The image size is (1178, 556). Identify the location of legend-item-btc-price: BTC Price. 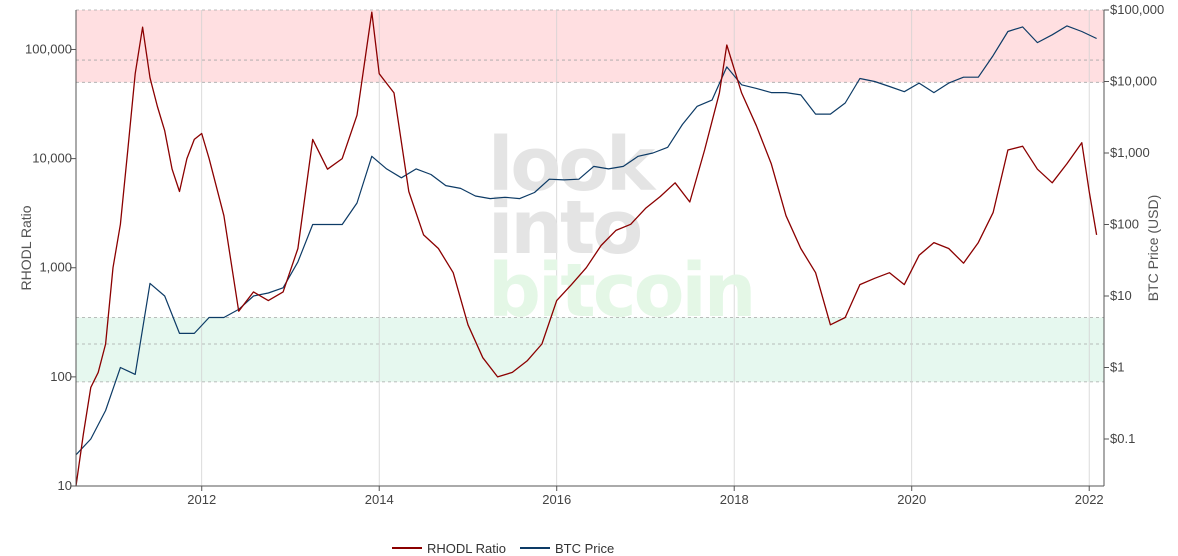
(567, 548).